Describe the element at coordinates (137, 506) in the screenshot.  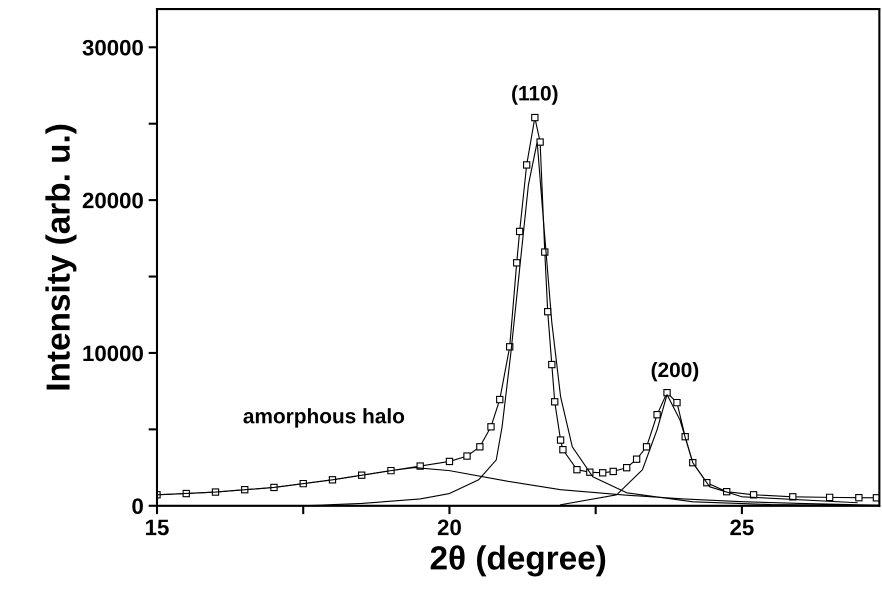
I see `y-tick-label: 0` at that location.